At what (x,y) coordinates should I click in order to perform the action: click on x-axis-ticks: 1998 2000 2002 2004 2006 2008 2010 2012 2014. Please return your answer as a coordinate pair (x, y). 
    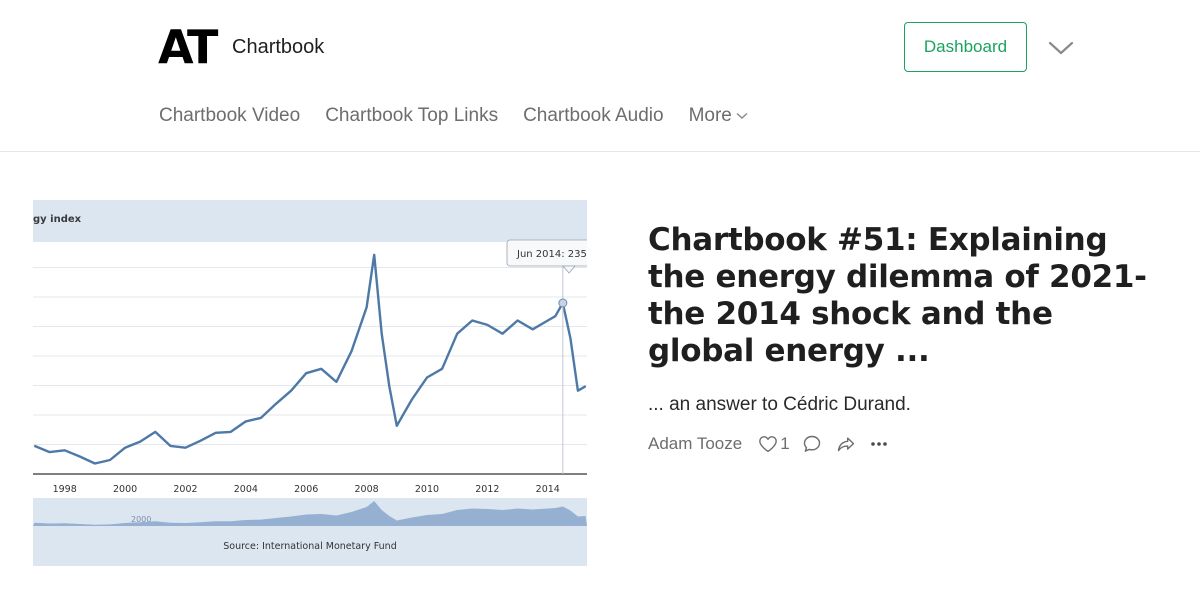
    Looking at the image, I should click on (306, 489).